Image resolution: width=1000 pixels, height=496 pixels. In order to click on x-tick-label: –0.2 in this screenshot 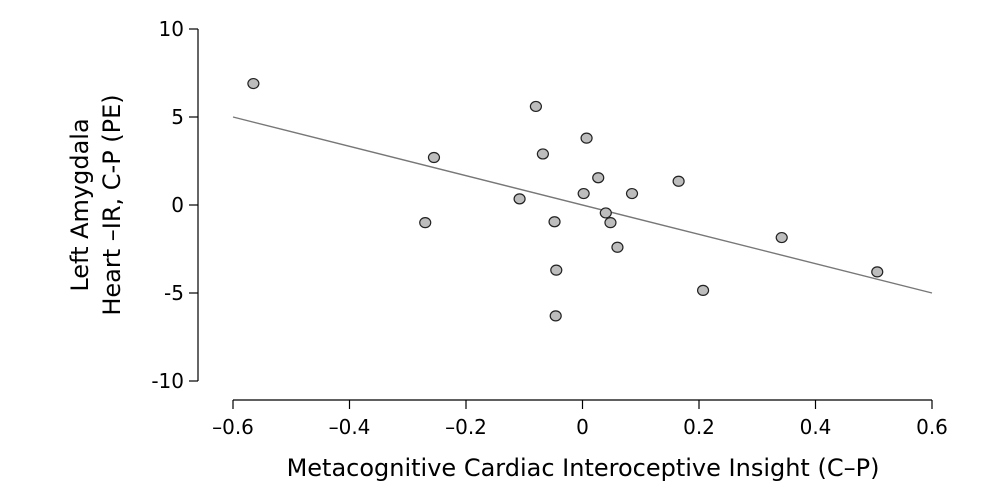, I will do `click(466, 427)`.